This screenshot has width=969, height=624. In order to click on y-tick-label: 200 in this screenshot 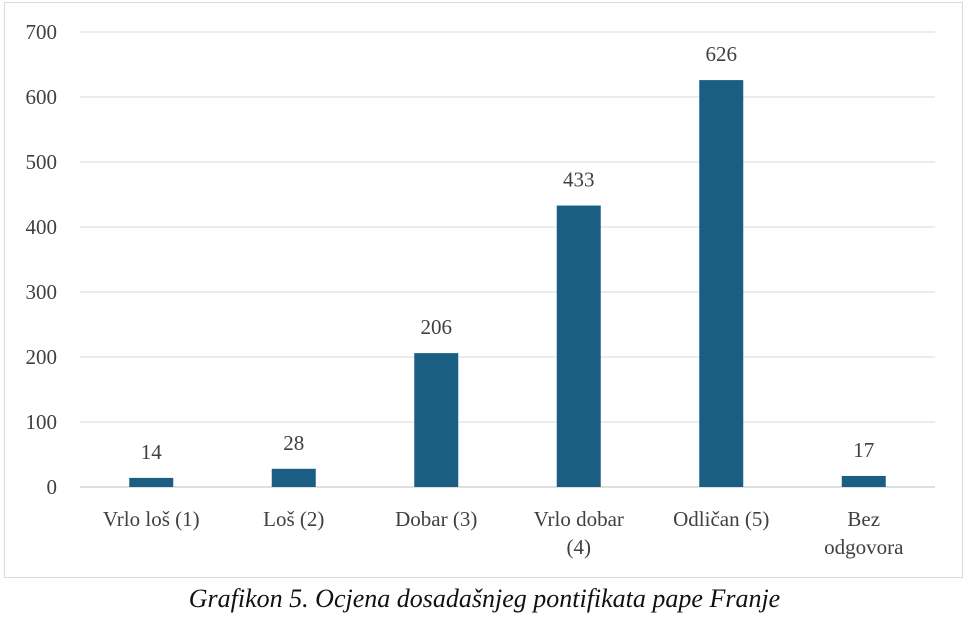, I will do `click(42, 357)`.